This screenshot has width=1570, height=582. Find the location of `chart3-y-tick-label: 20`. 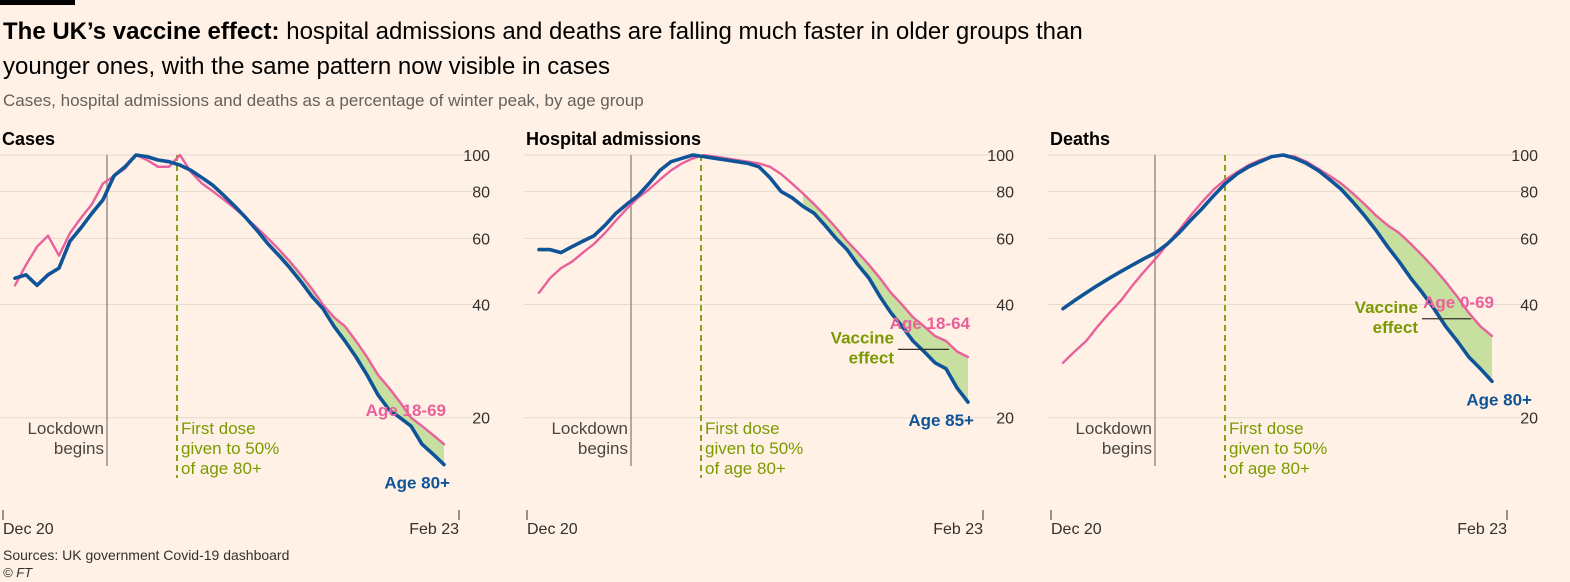

chart3-y-tick-label: 20 is located at coordinates (1529, 419).